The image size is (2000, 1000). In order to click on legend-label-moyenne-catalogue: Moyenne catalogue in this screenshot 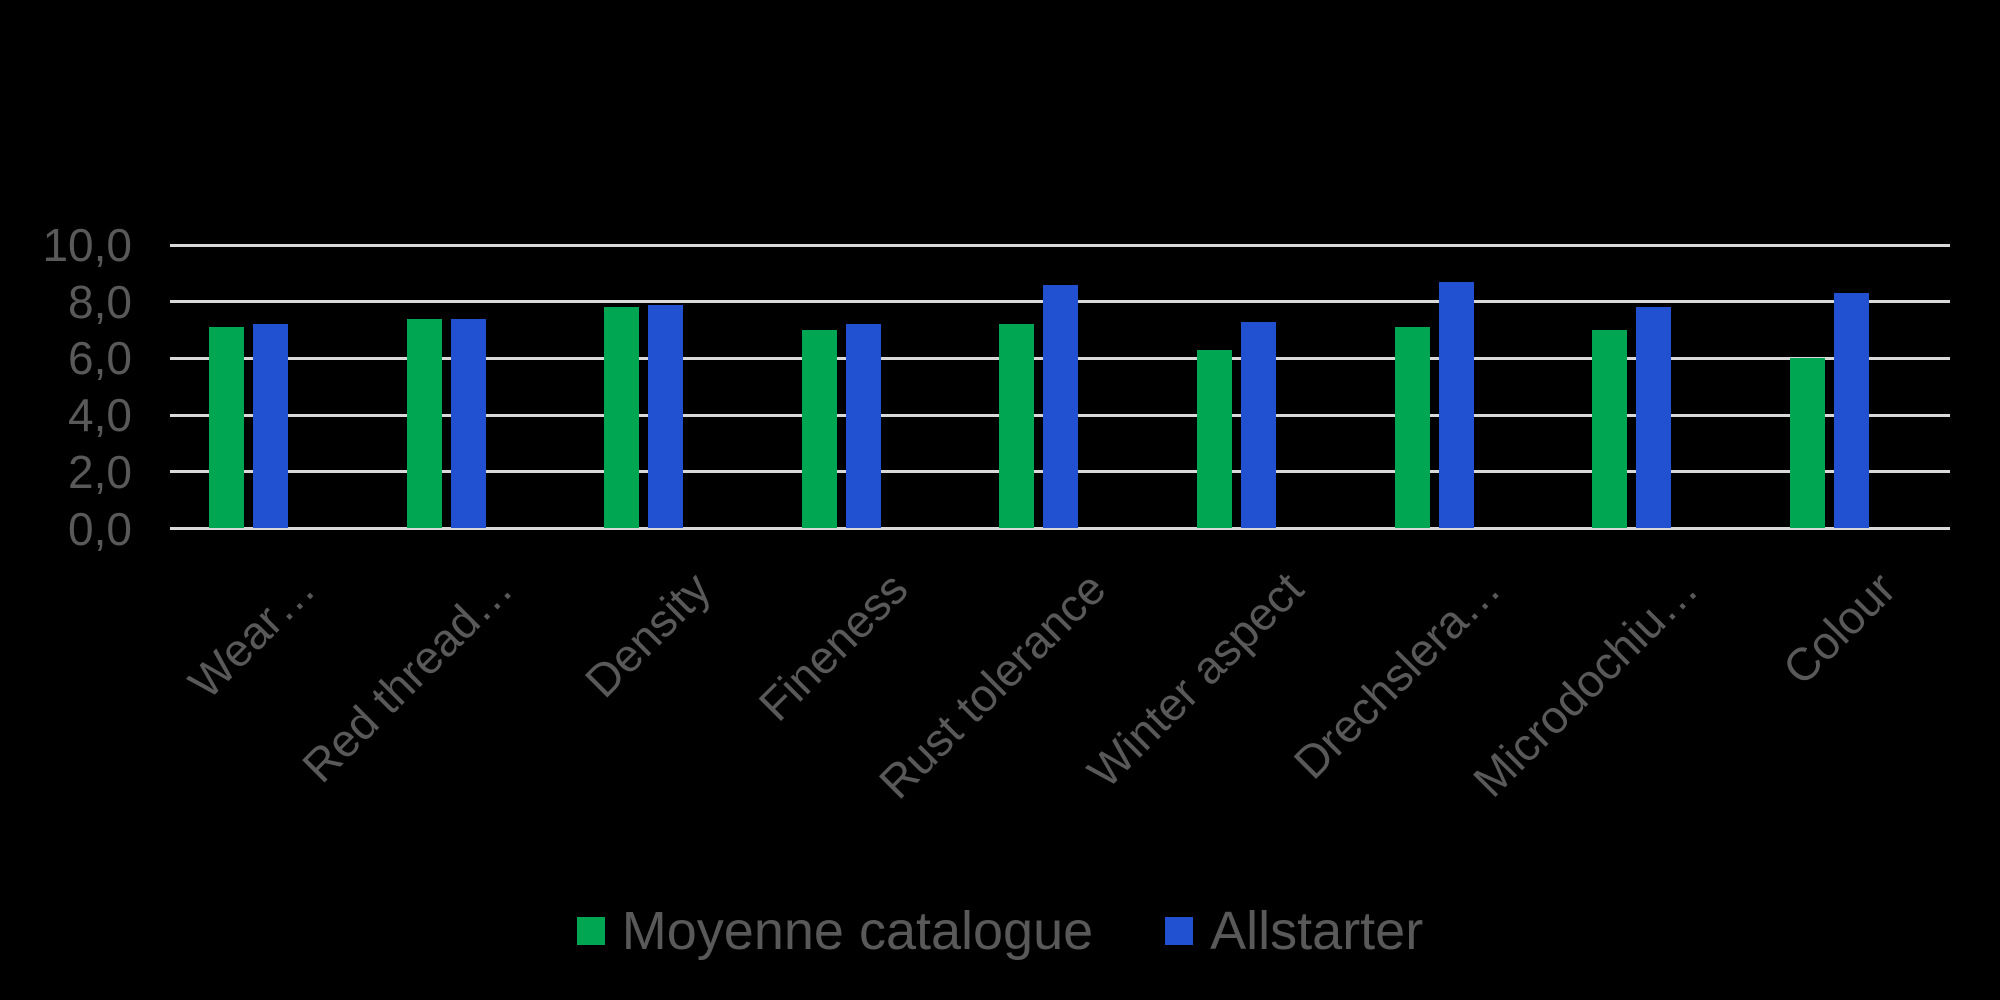, I will do `click(857, 931)`.